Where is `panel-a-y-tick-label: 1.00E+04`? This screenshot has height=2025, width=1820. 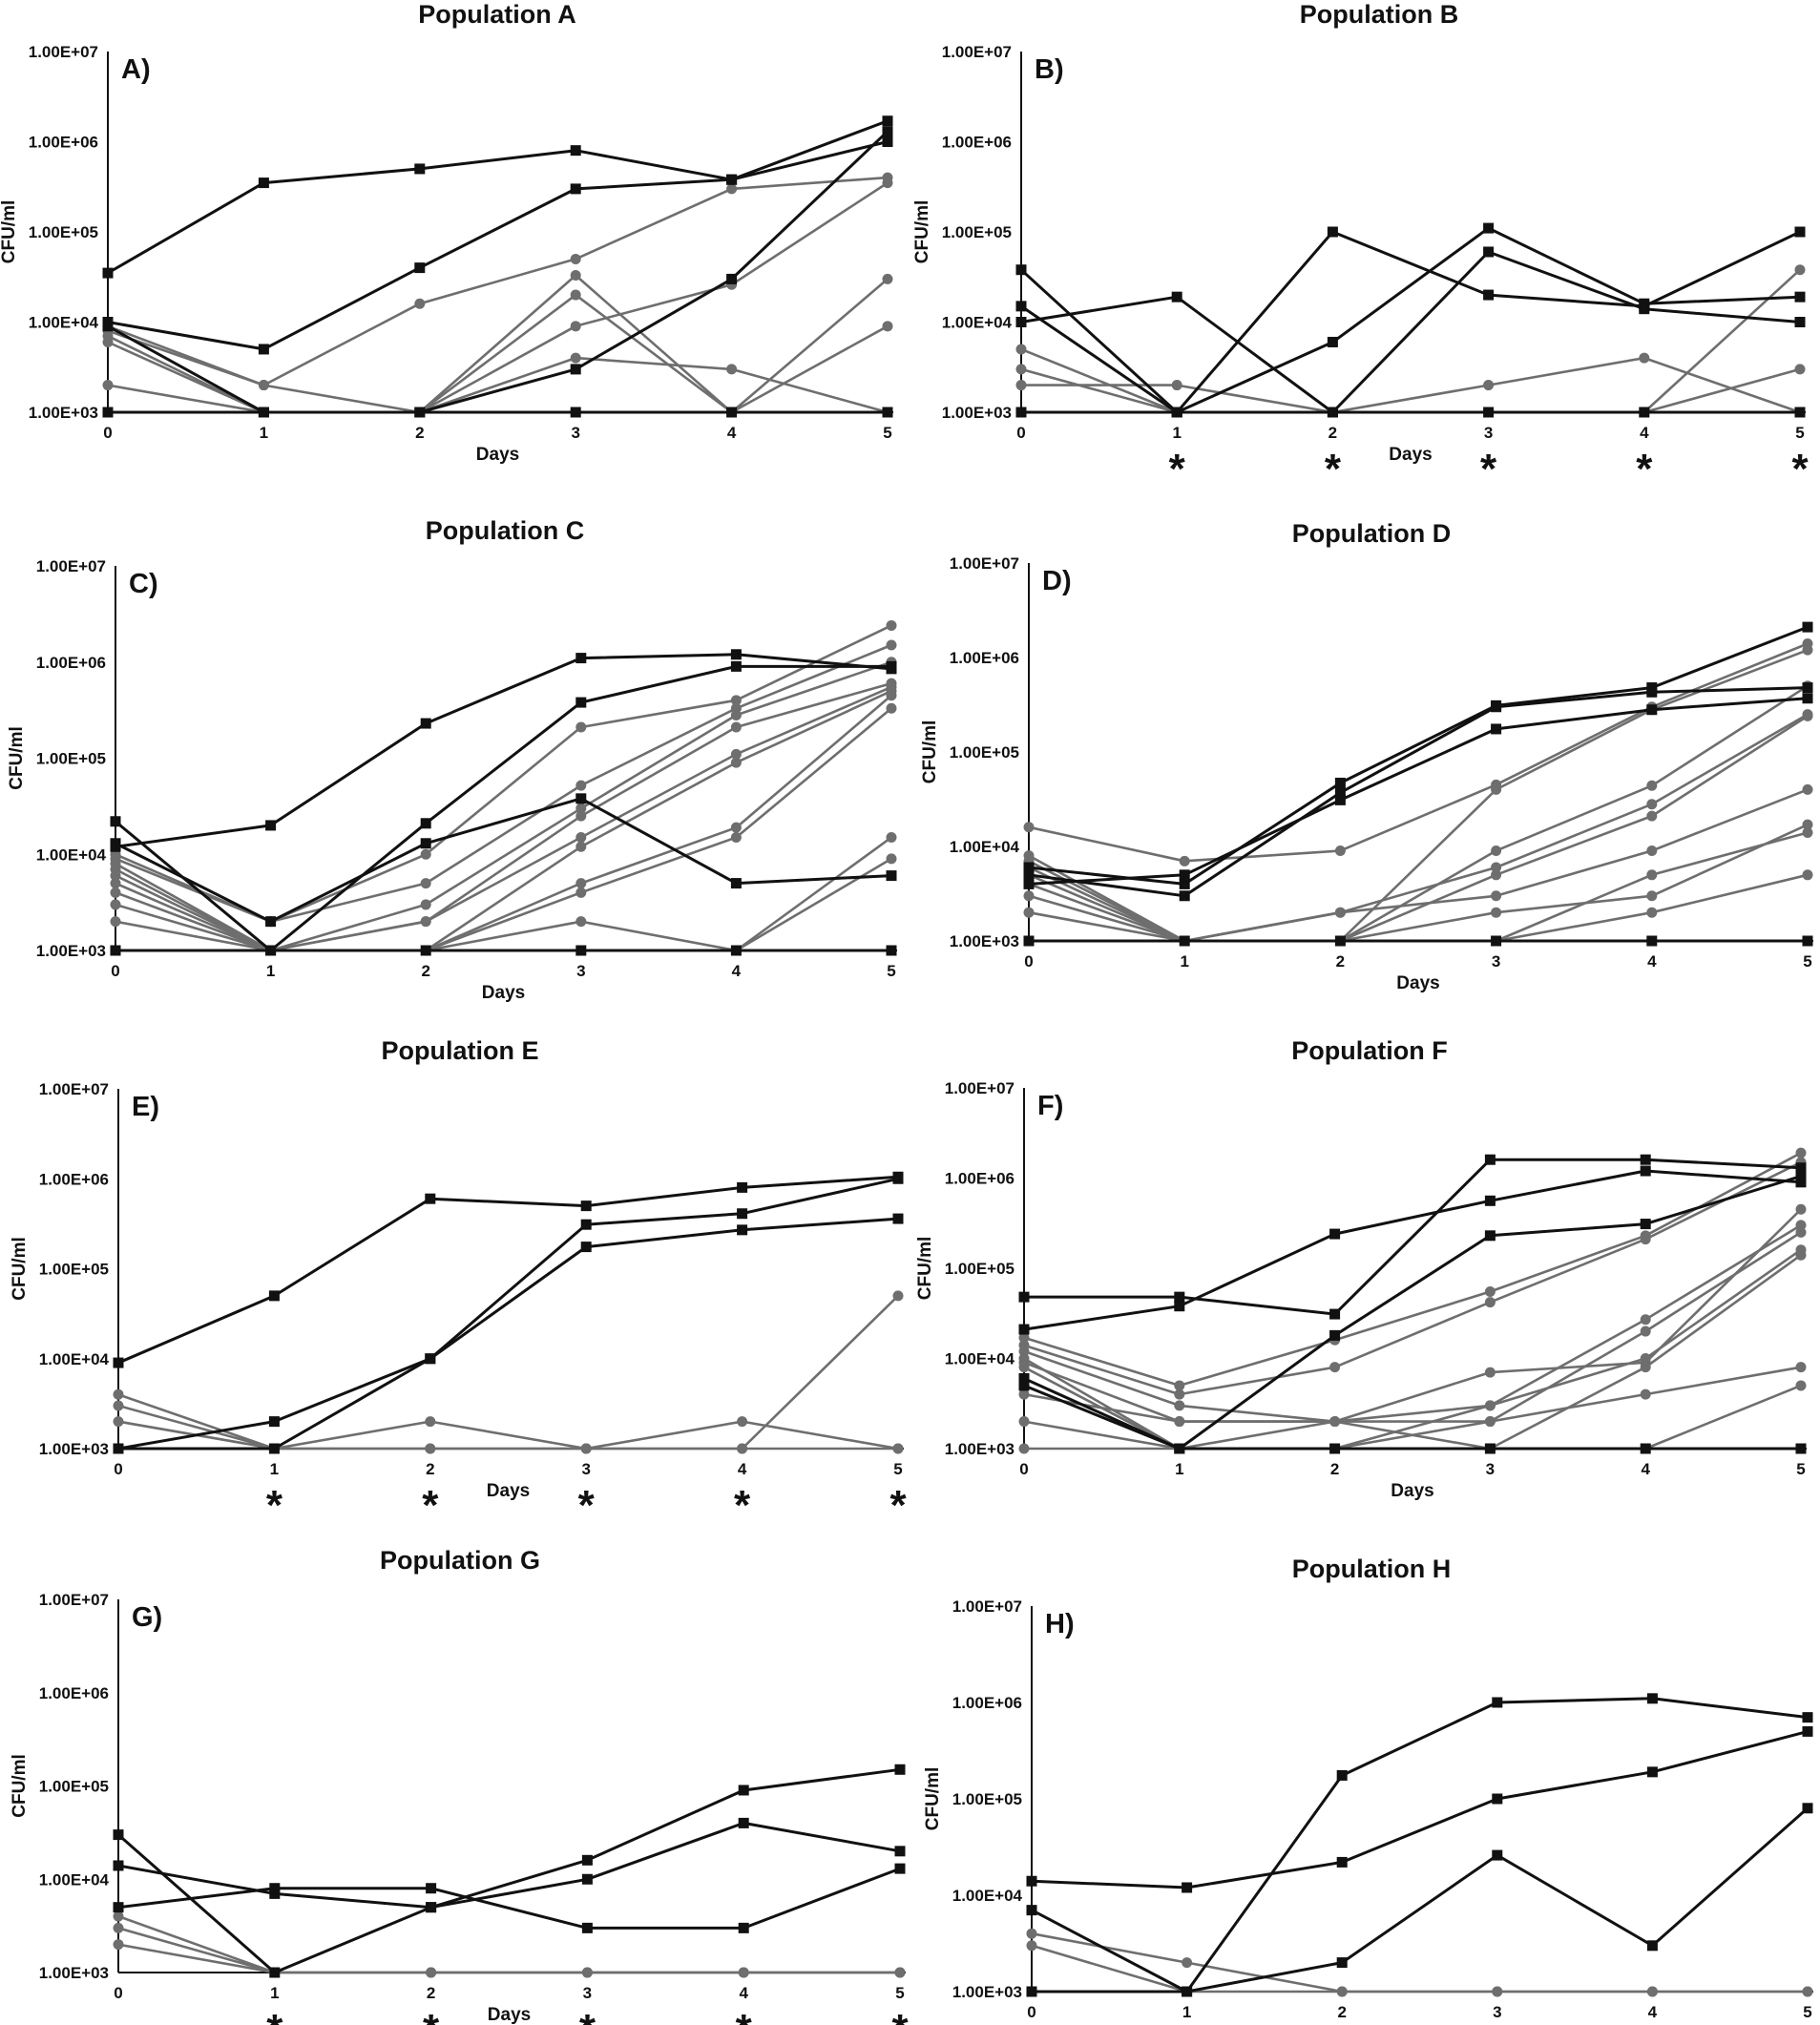 panel-a-y-tick-label: 1.00E+04 is located at coordinates (64, 323).